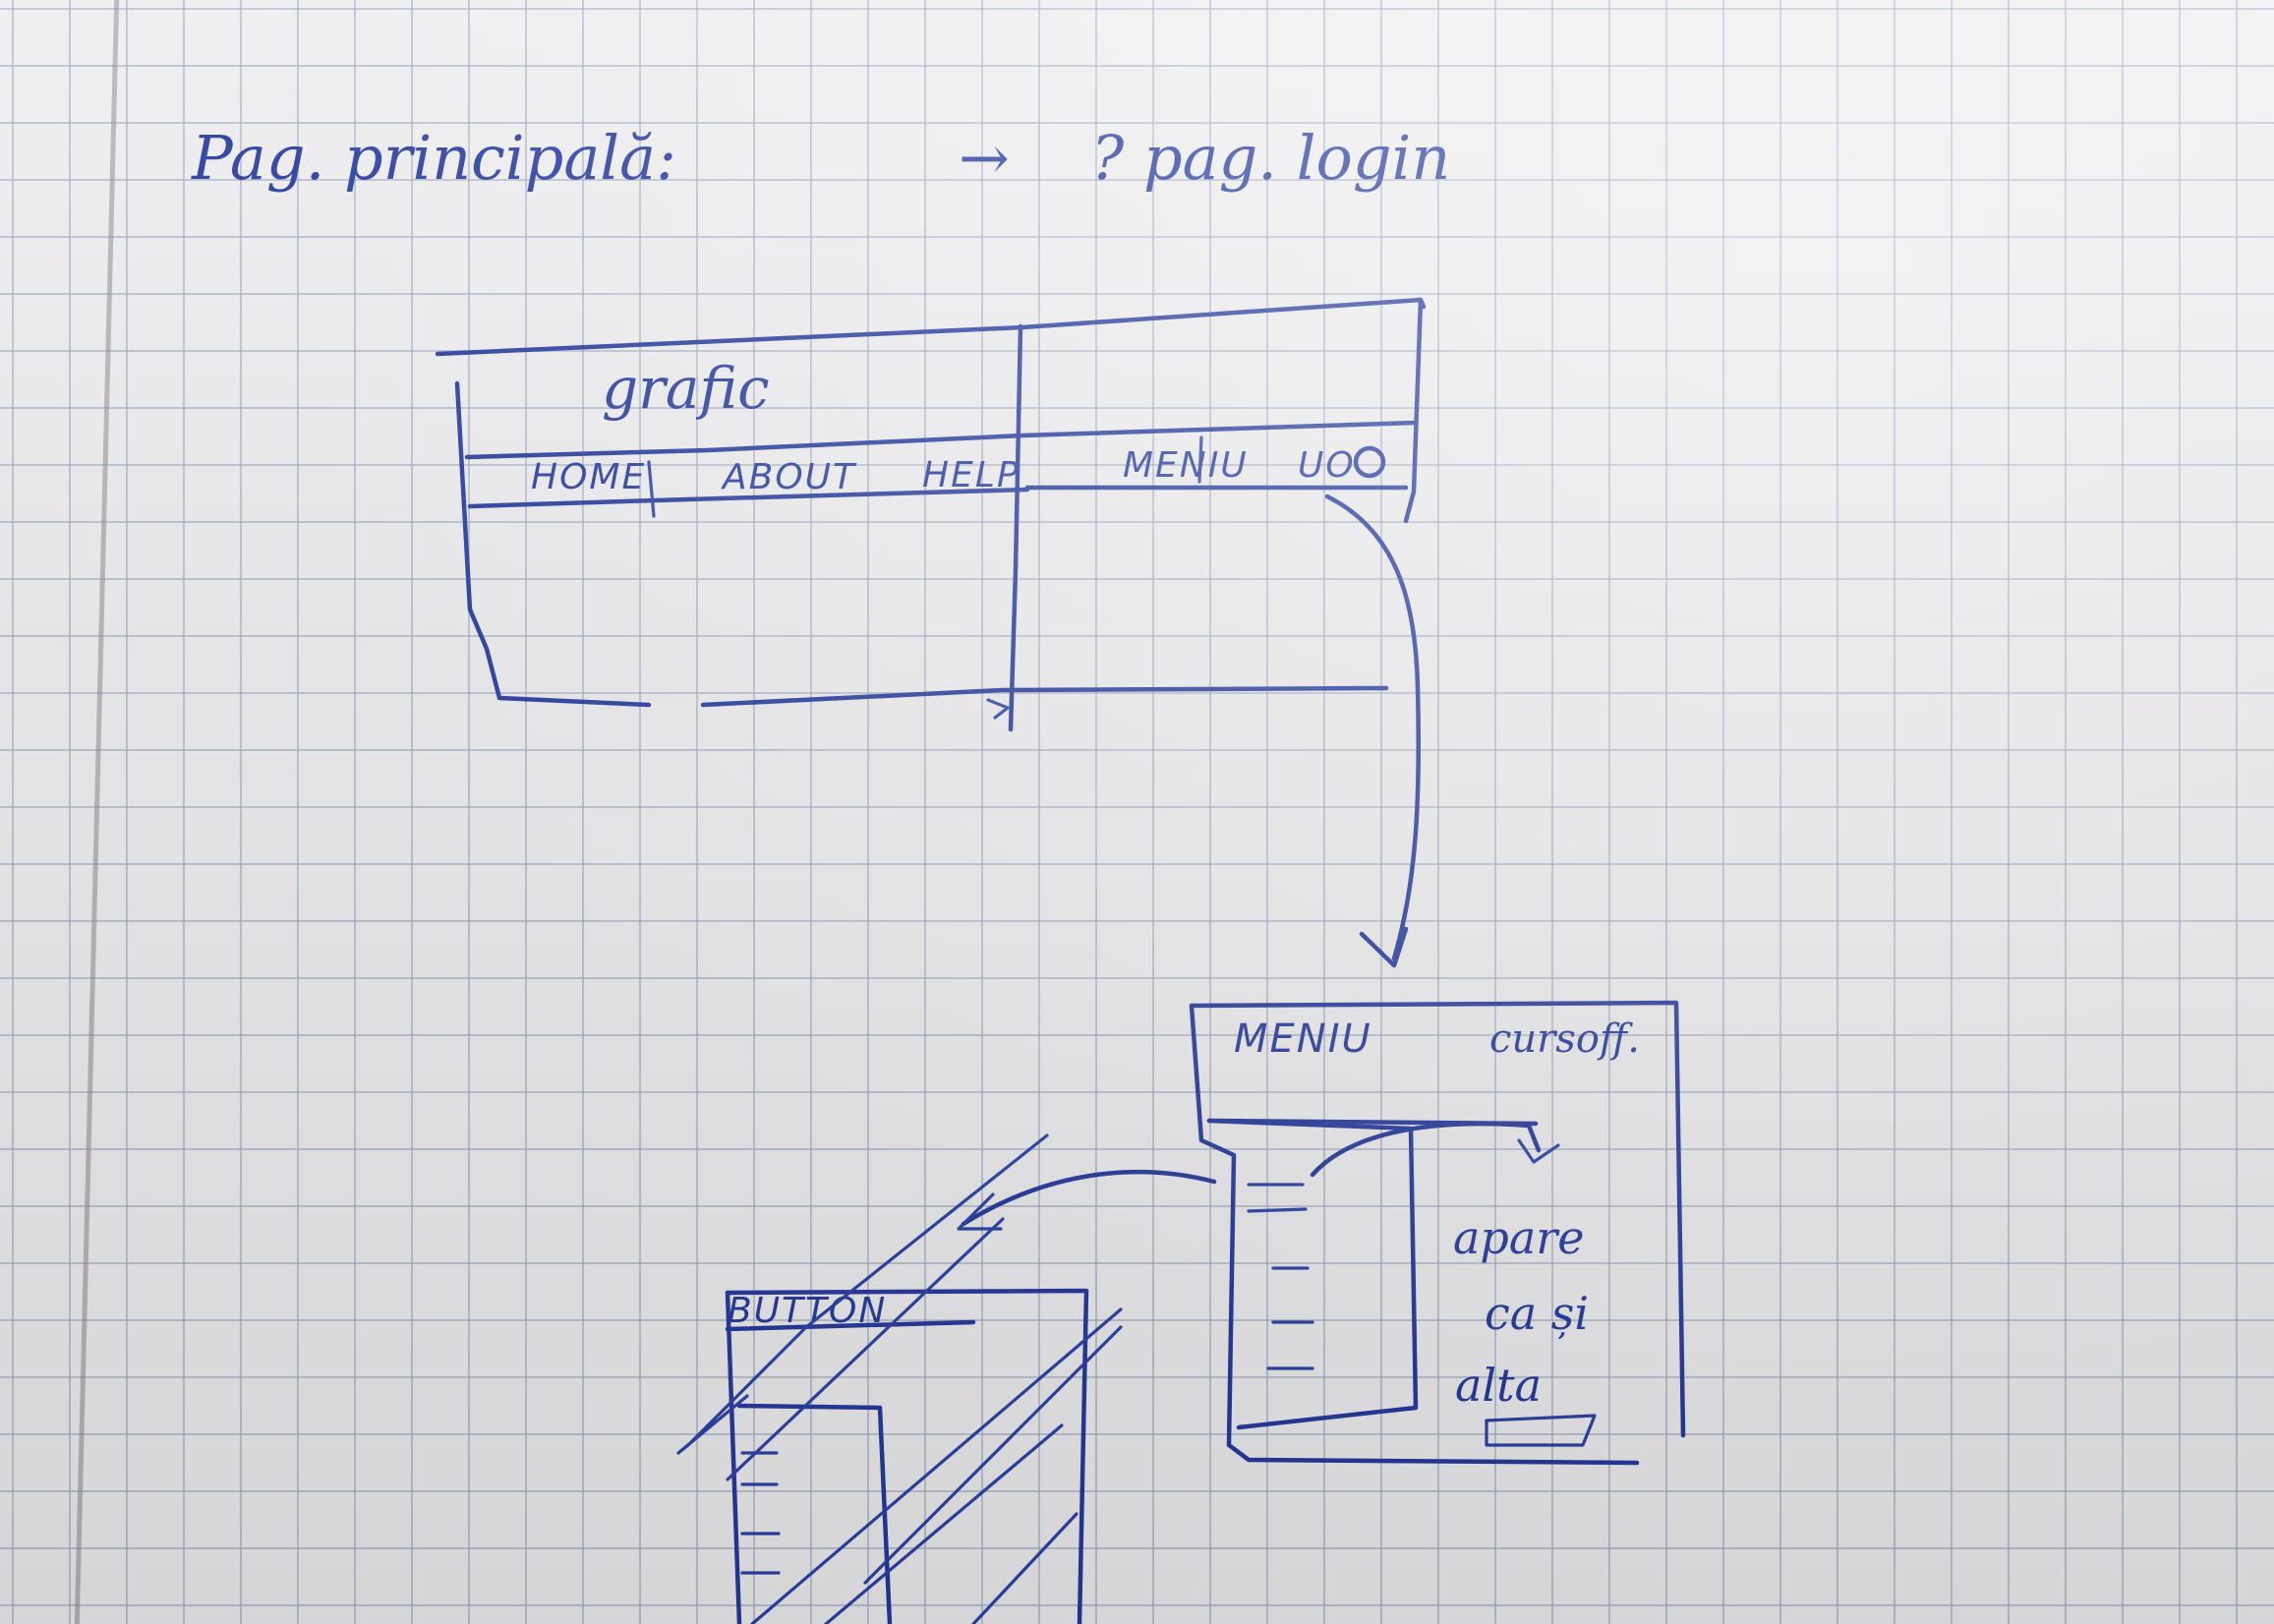 Image resolution: width=2274 pixels, height=1624 pixels. What do you see at coordinates (850, 1325) in the screenshot?
I see `crossed-page-header-line` at bounding box center [850, 1325].